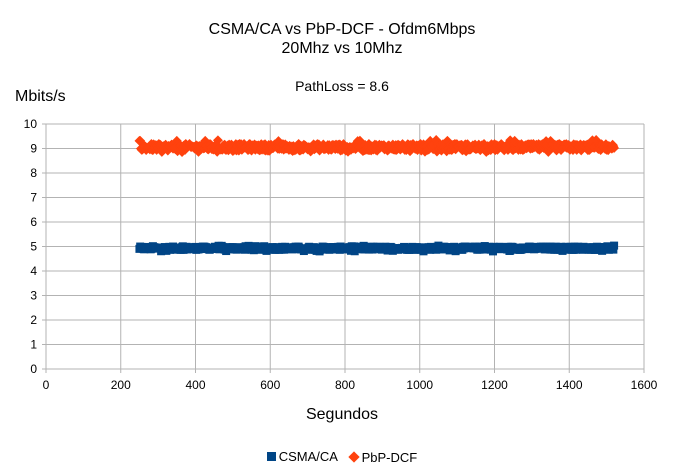 The width and height of the screenshot is (684, 475). What do you see at coordinates (33, 271) in the screenshot?
I see `y-tick-label: 4` at bounding box center [33, 271].